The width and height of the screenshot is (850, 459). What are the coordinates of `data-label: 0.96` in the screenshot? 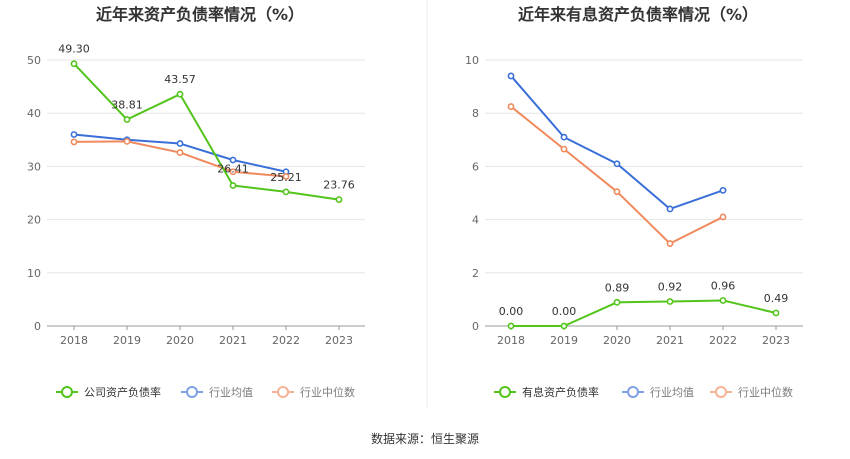 It's located at (723, 285).